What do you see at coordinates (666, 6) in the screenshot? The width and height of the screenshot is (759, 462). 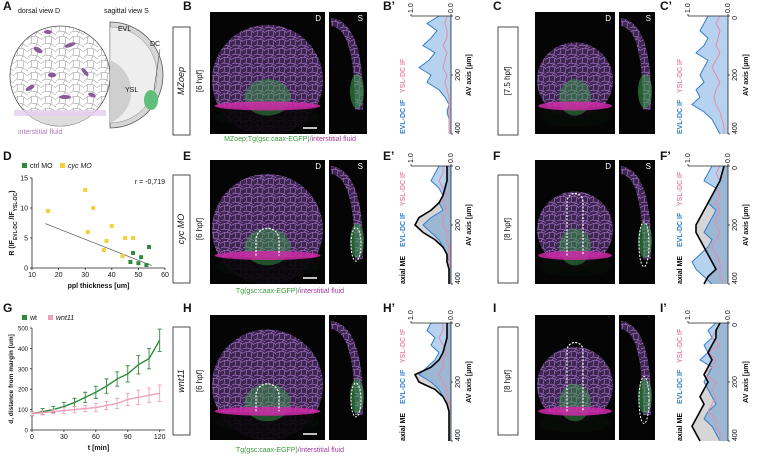 I see `panel-label: C’` at bounding box center [666, 6].